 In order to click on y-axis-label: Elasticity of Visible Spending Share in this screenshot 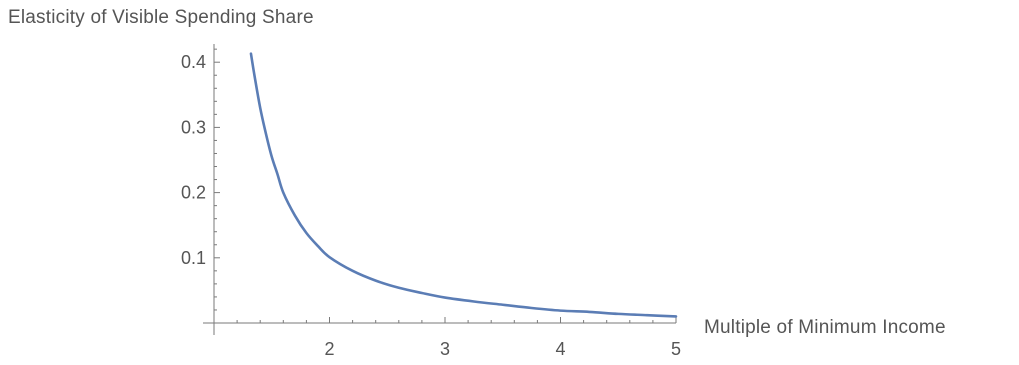, I will do `click(161, 17)`.